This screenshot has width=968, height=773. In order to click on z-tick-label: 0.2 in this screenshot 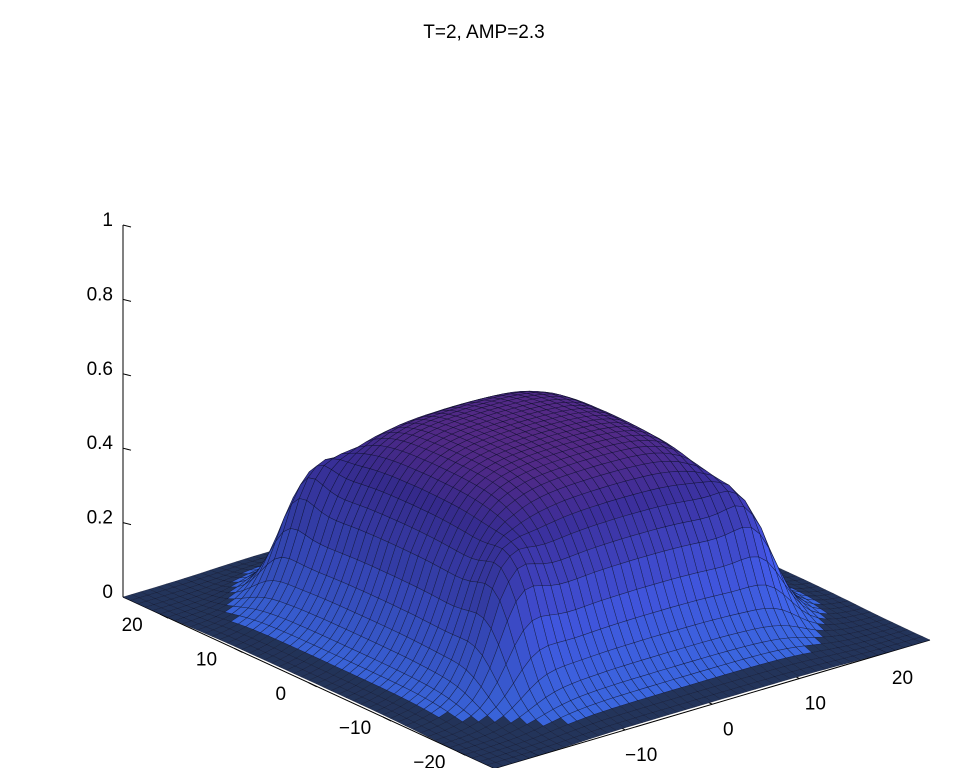, I will do `click(100, 518)`.